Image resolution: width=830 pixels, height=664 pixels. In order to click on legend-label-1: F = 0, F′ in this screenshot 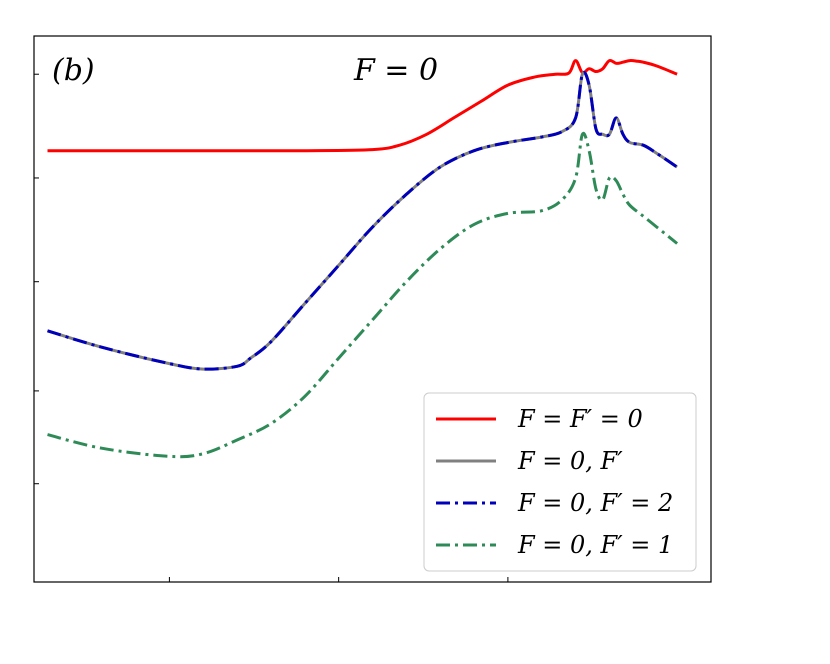, I will do `click(570, 461)`.